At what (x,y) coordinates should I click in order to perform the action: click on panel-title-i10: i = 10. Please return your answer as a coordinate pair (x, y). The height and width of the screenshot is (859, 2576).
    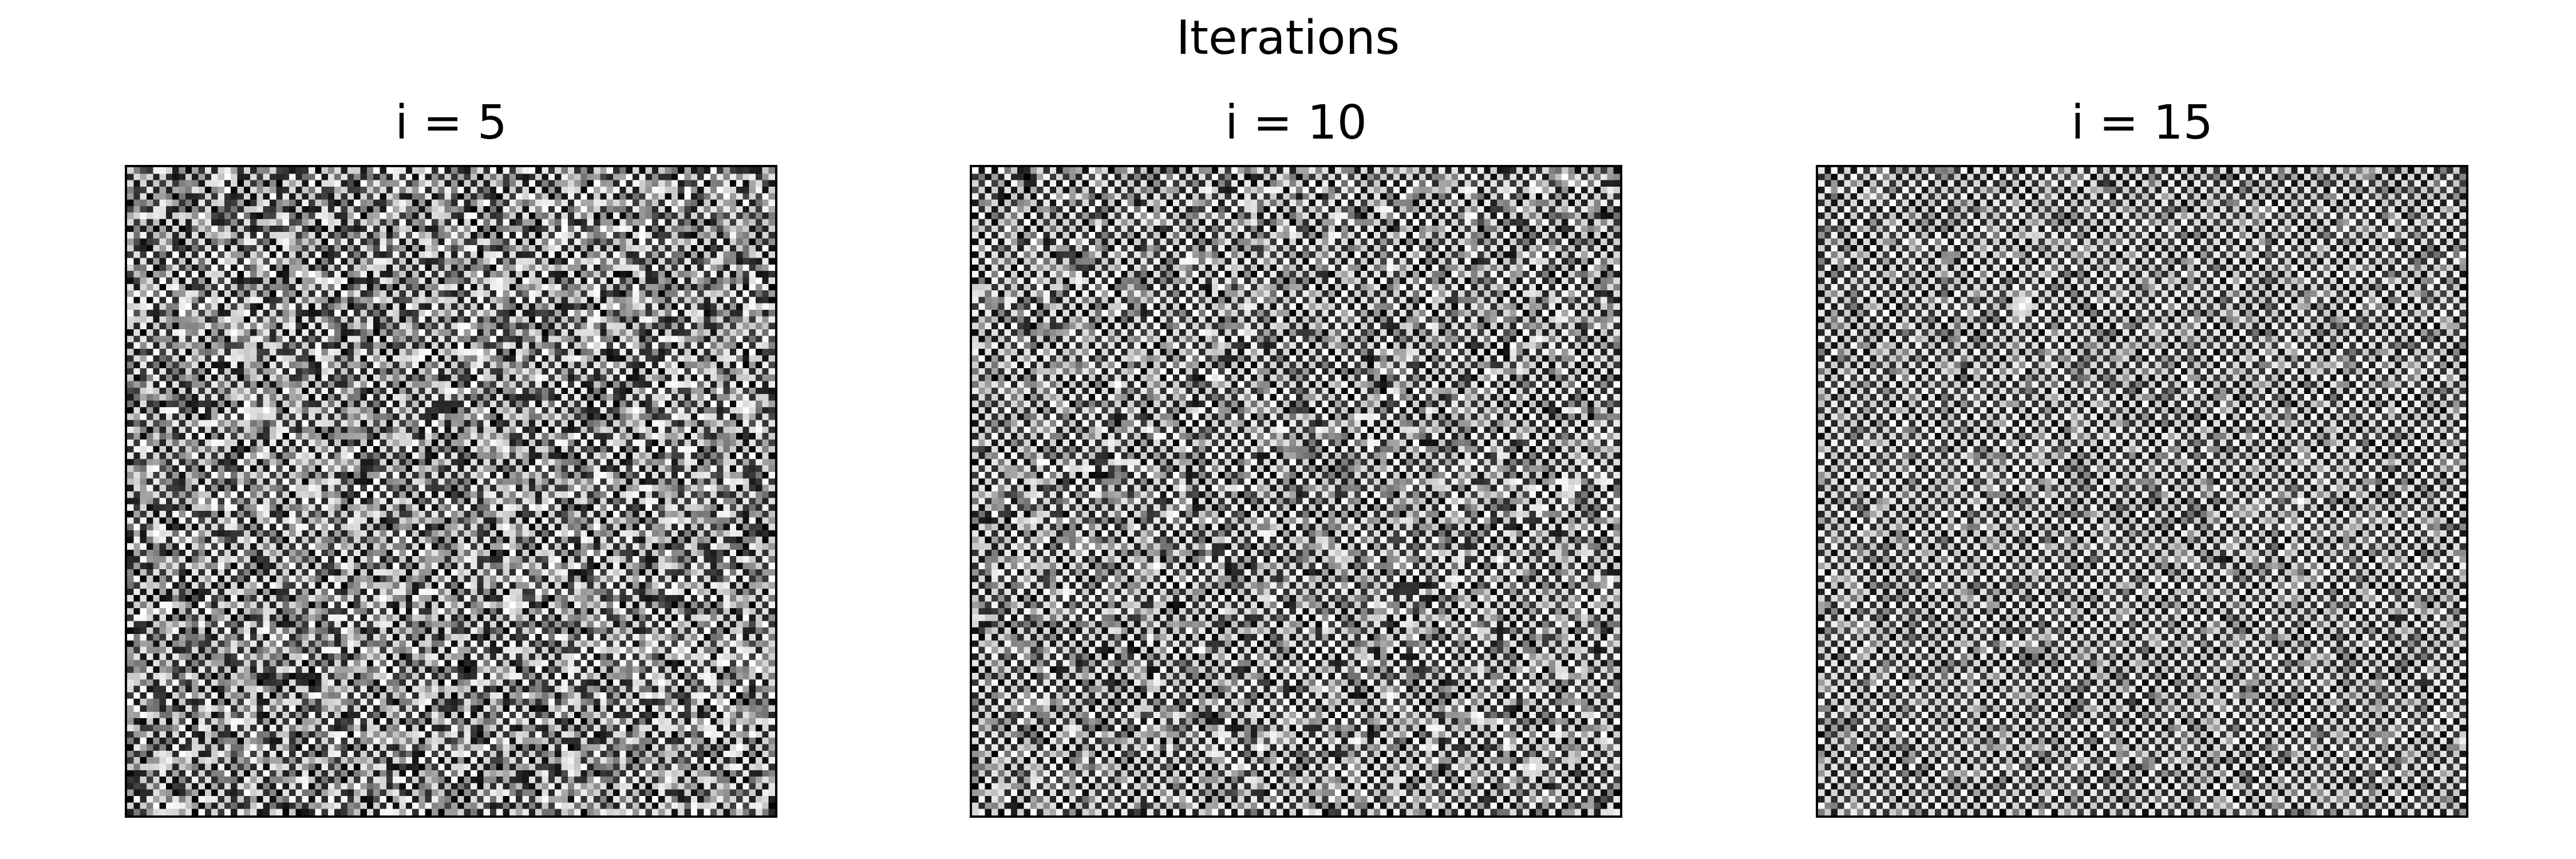
    Looking at the image, I should click on (1296, 123).